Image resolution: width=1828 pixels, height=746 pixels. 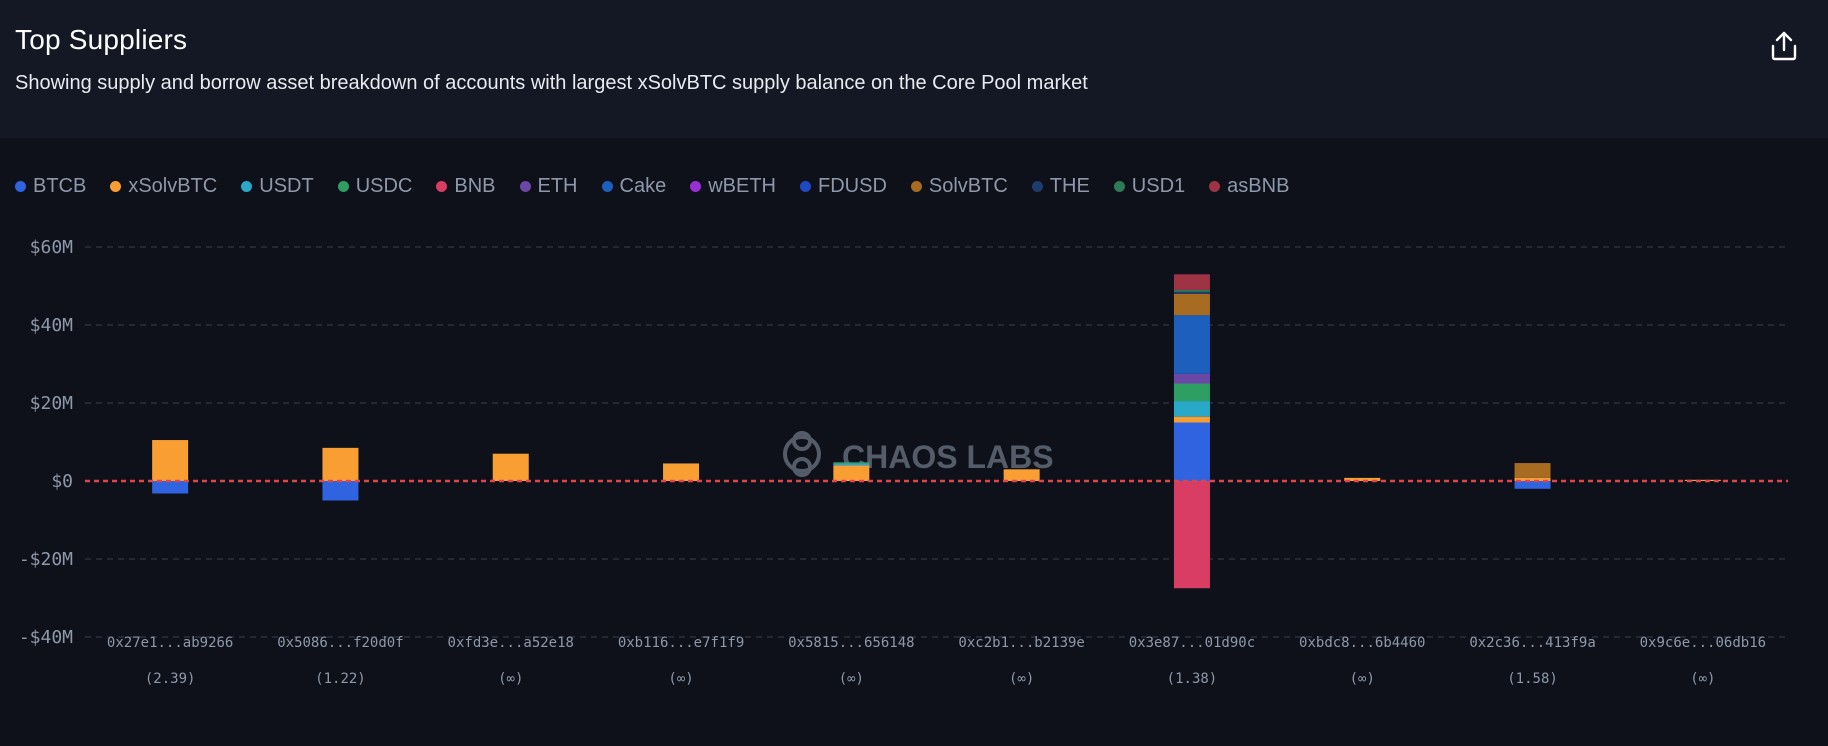 I want to click on legend-label: FDUSD, so click(x=852, y=185).